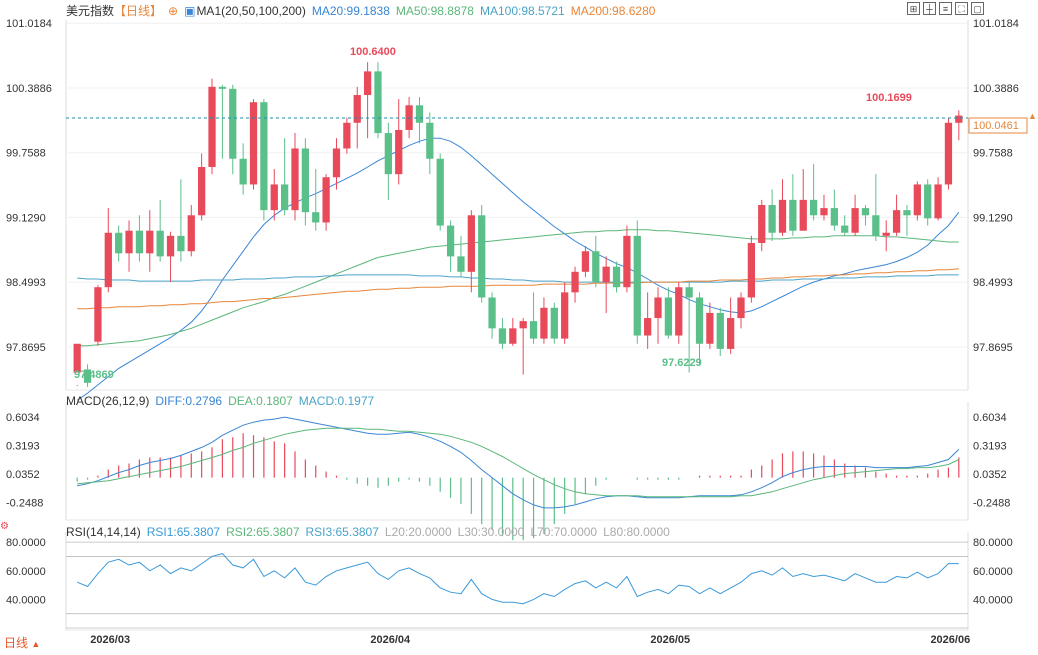 The image size is (1038, 655). What do you see at coordinates (990, 446) in the screenshot?
I see `macd-tick-right: 0.3193` at bounding box center [990, 446].